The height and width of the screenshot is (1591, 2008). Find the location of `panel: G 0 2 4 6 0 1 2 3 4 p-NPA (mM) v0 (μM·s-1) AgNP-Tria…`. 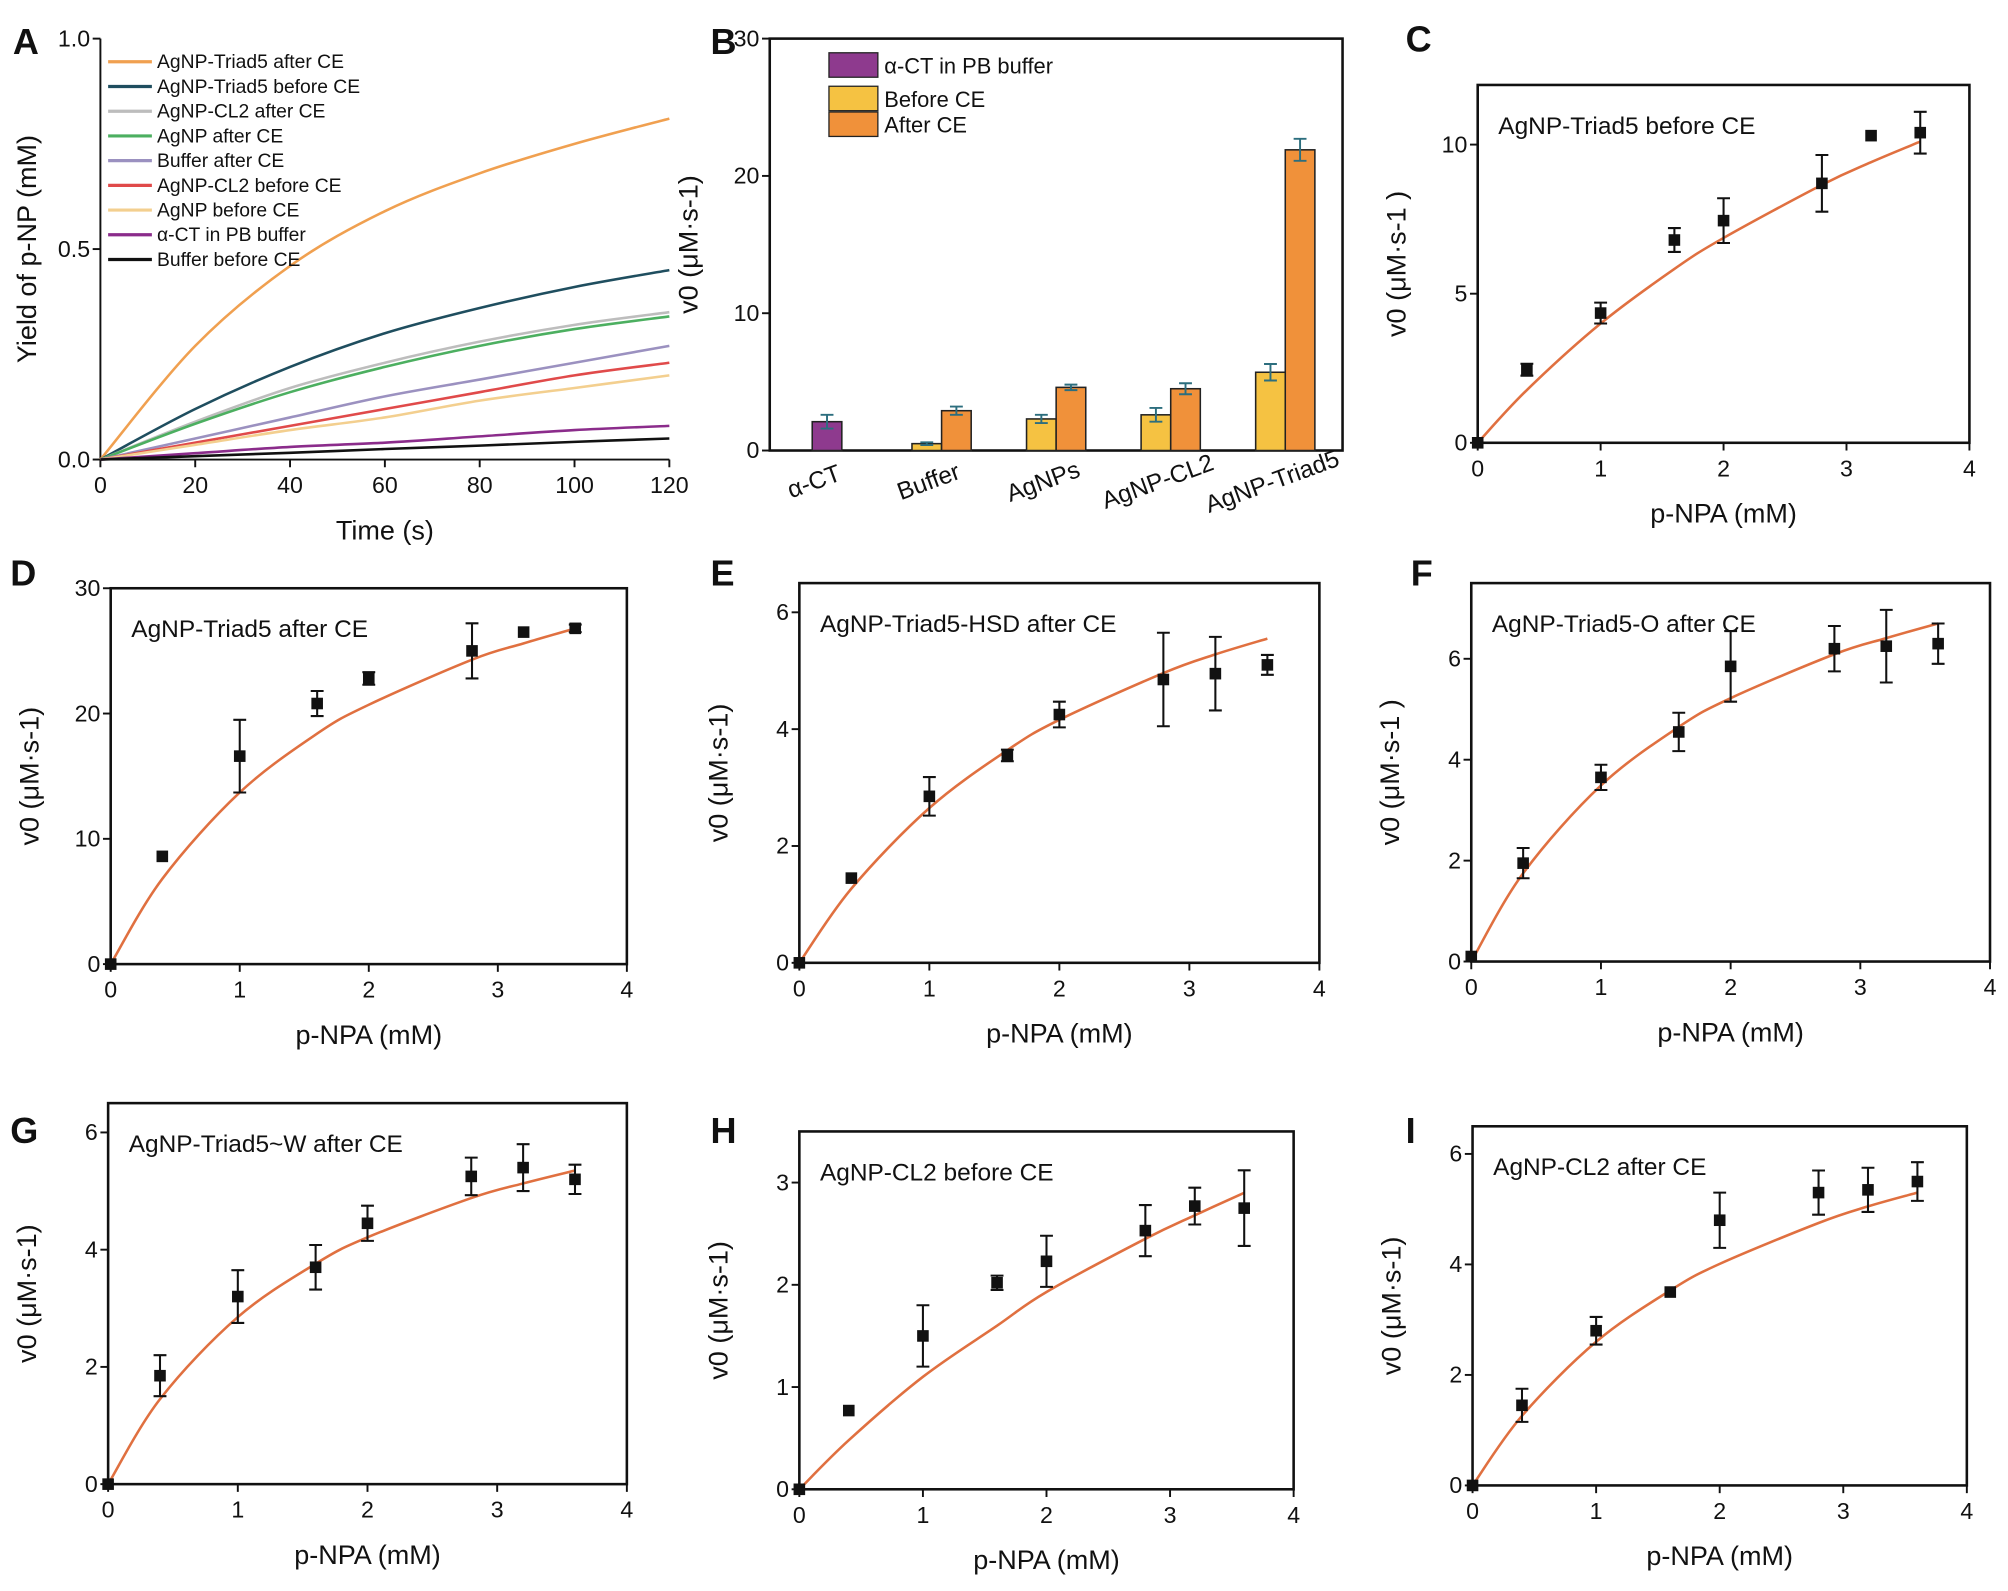

panel: G 0 2 4 6 0 1 2 3 4 p-NPA (mM) v0 (μM·s-1) AgNP-Tria… is located at coordinates (321, 1335).